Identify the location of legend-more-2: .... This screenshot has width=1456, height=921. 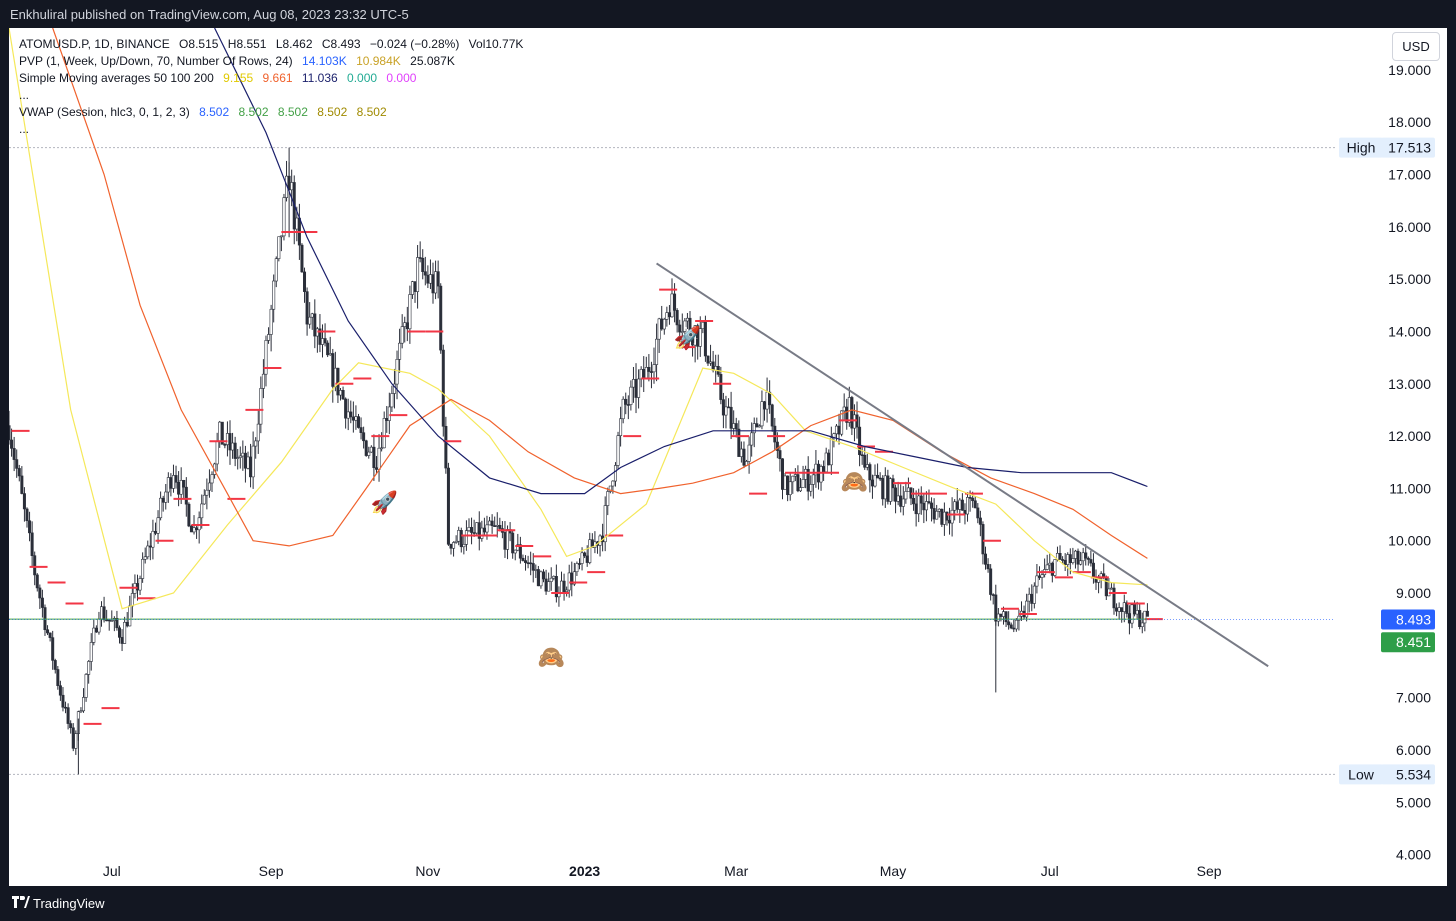
(24, 129).